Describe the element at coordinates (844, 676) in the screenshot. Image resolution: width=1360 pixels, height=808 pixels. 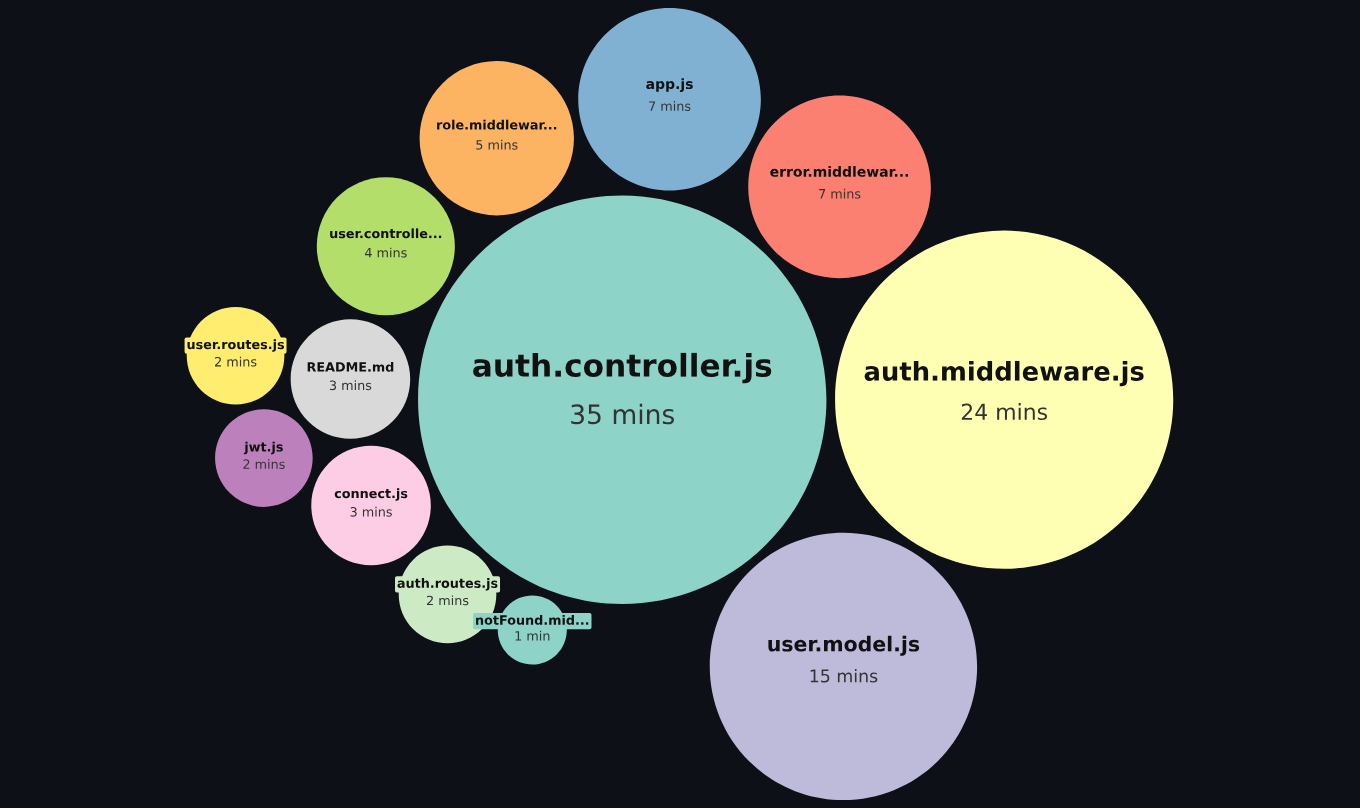
I see `data-label: 15 mins` at that location.